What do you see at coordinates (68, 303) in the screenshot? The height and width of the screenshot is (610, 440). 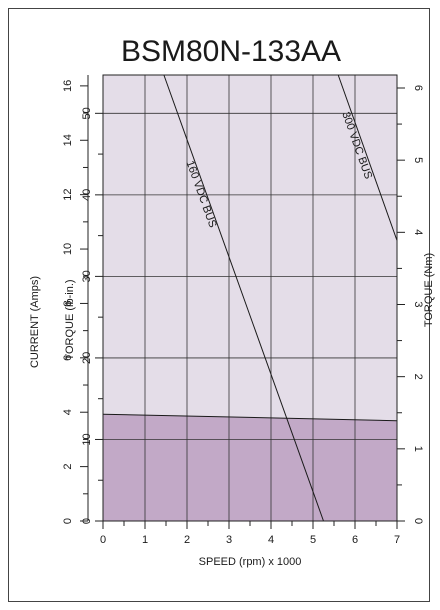 I see `current-tick-label: 8` at bounding box center [68, 303].